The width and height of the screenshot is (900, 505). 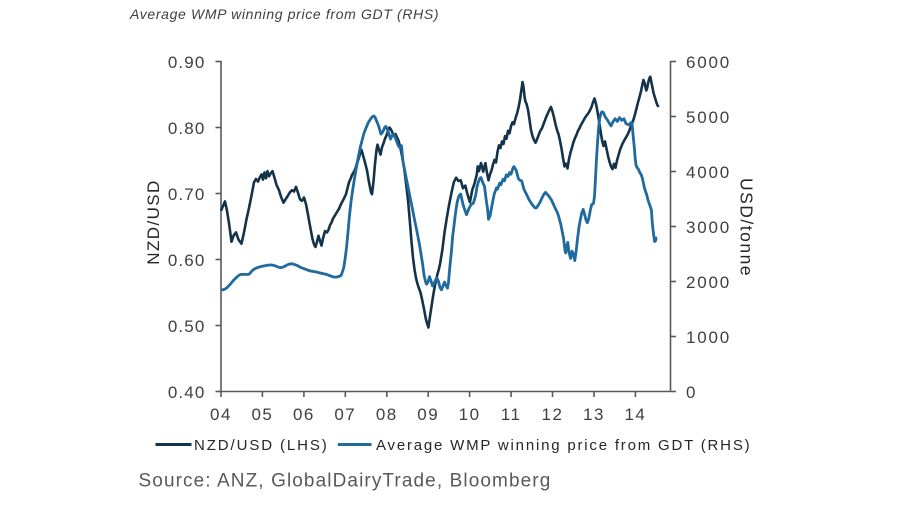 What do you see at coordinates (187, 128) in the screenshot?
I see `svg-text: 0.80` at bounding box center [187, 128].